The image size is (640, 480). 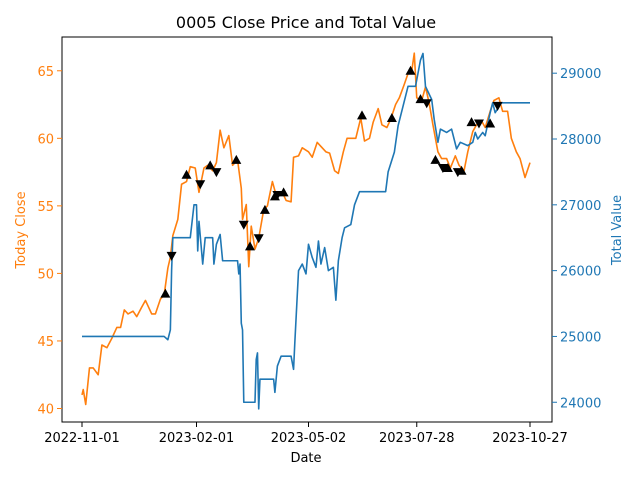 What do you see at coordinates (580, 206) in the screenshot?
I see `y-right-tick-label: 27000` at bounding box center [580, 206].